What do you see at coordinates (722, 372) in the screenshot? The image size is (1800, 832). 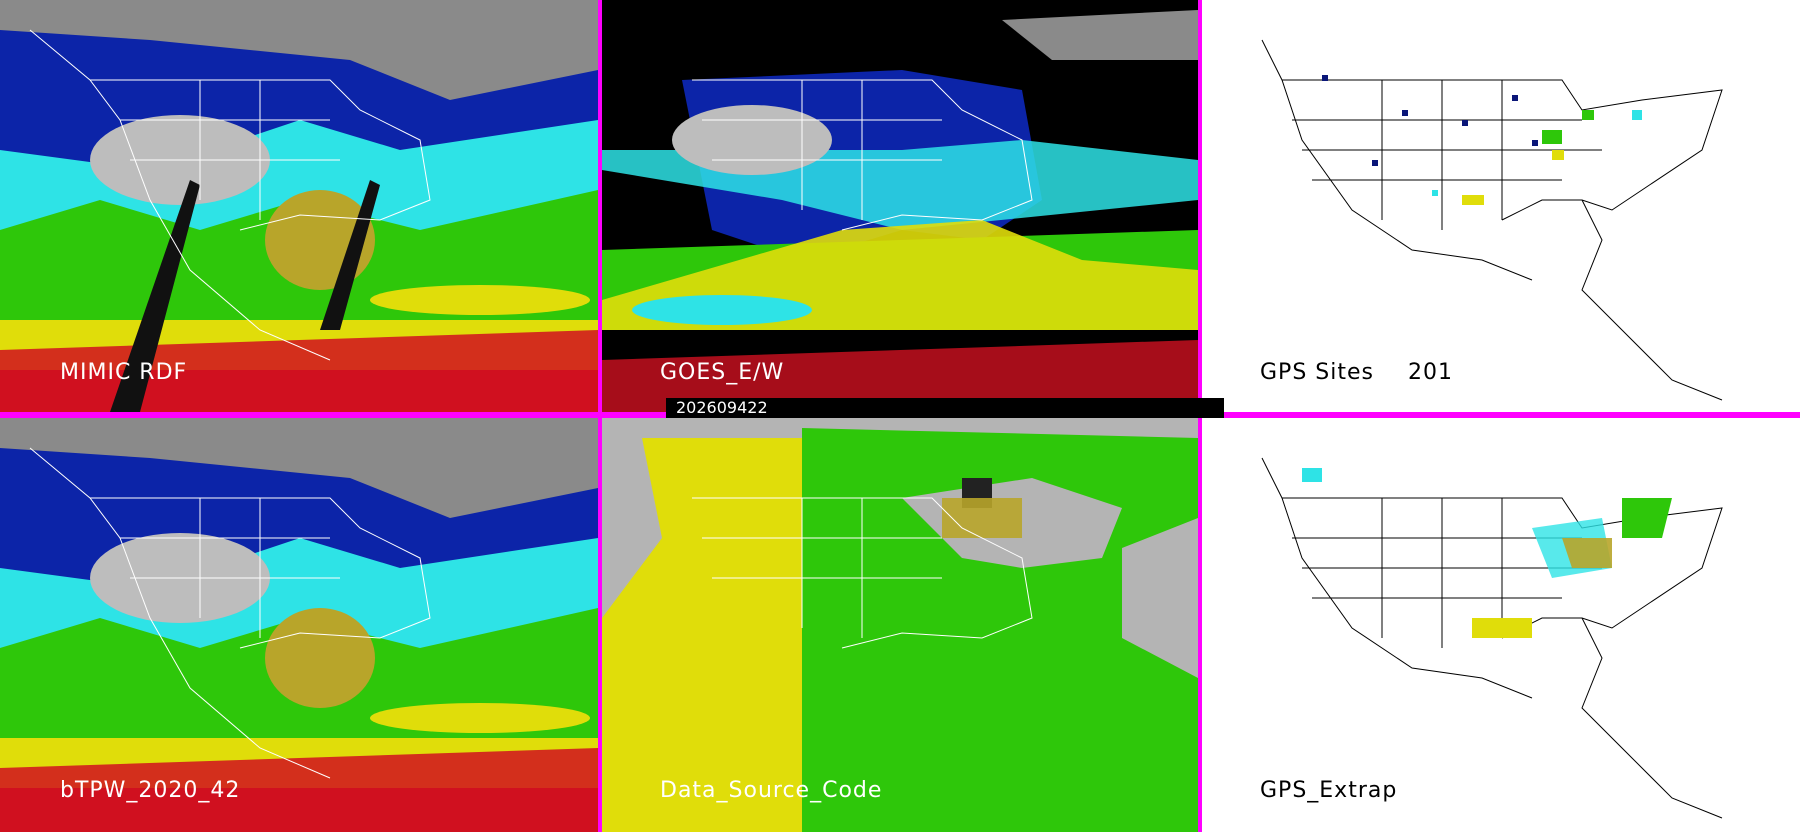 I see `panel-label: GOES_E/W` at bounding box center [722, 372].